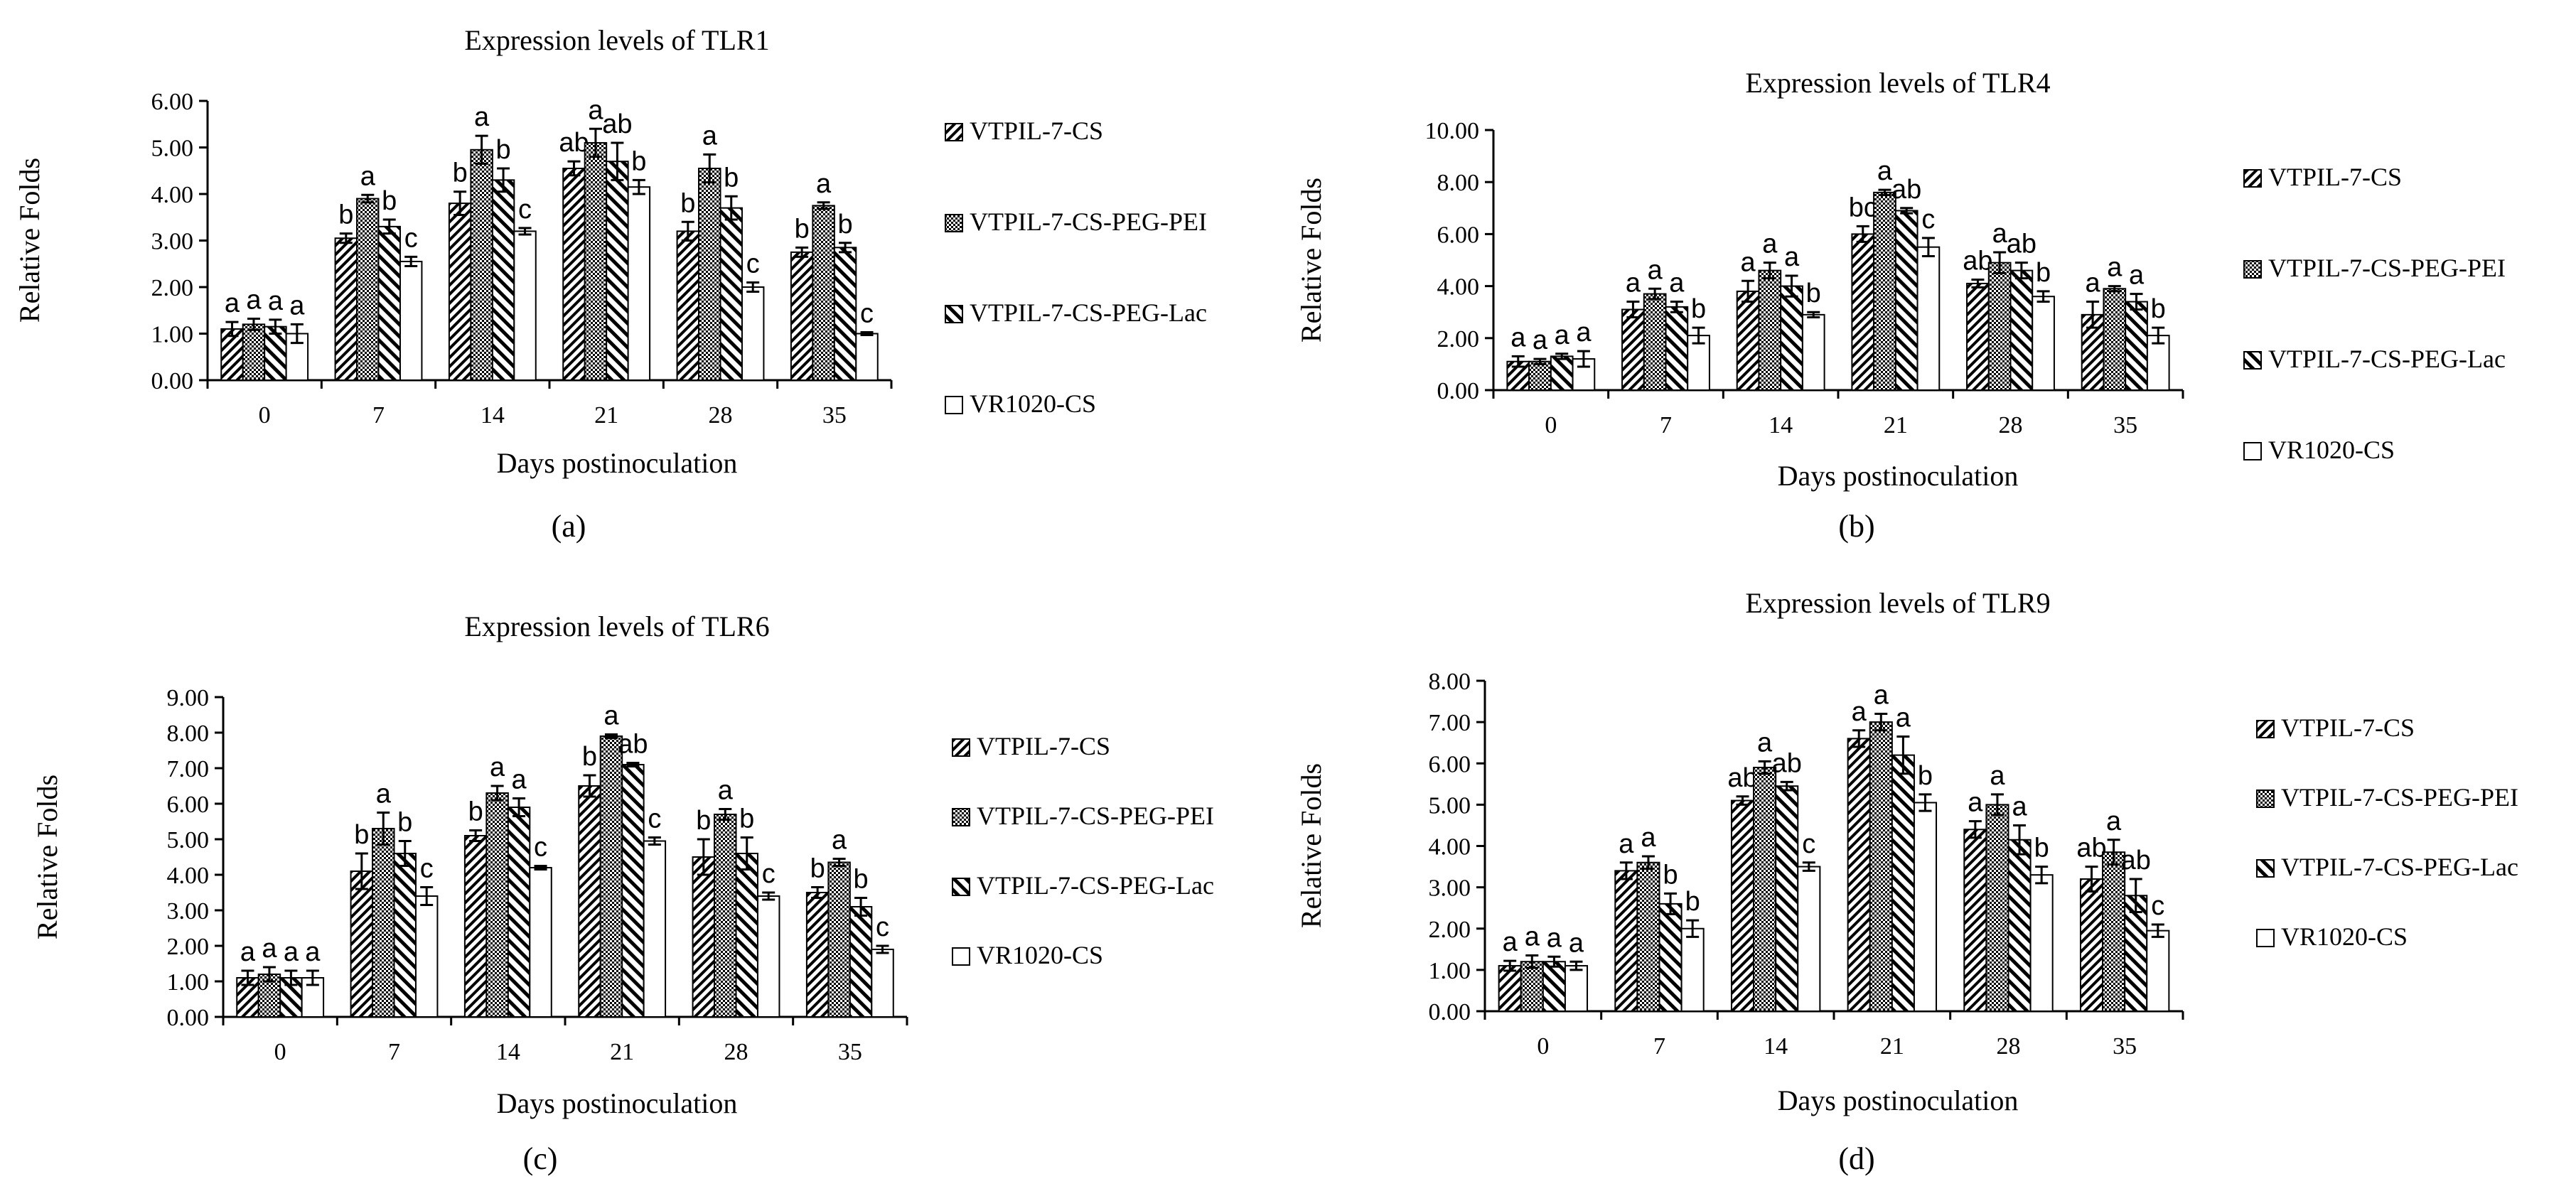  Describe the element at coordinates (1863, 207) in the screenshot. I see `significance-letter: bc` at that location.